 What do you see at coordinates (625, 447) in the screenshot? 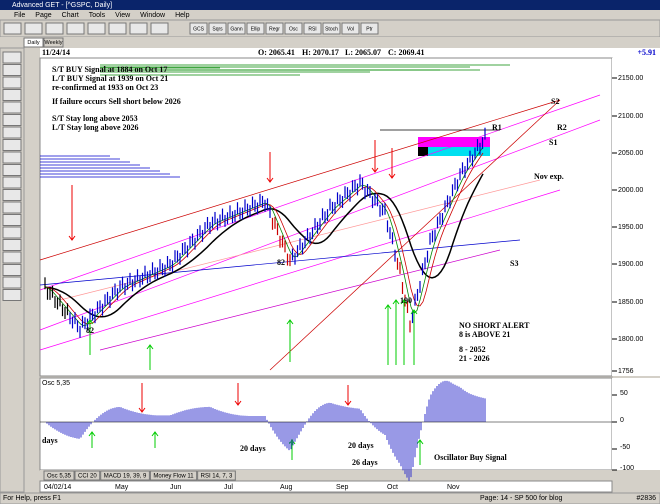
I see `osc-label: -50` at bounding box center [625, 447].